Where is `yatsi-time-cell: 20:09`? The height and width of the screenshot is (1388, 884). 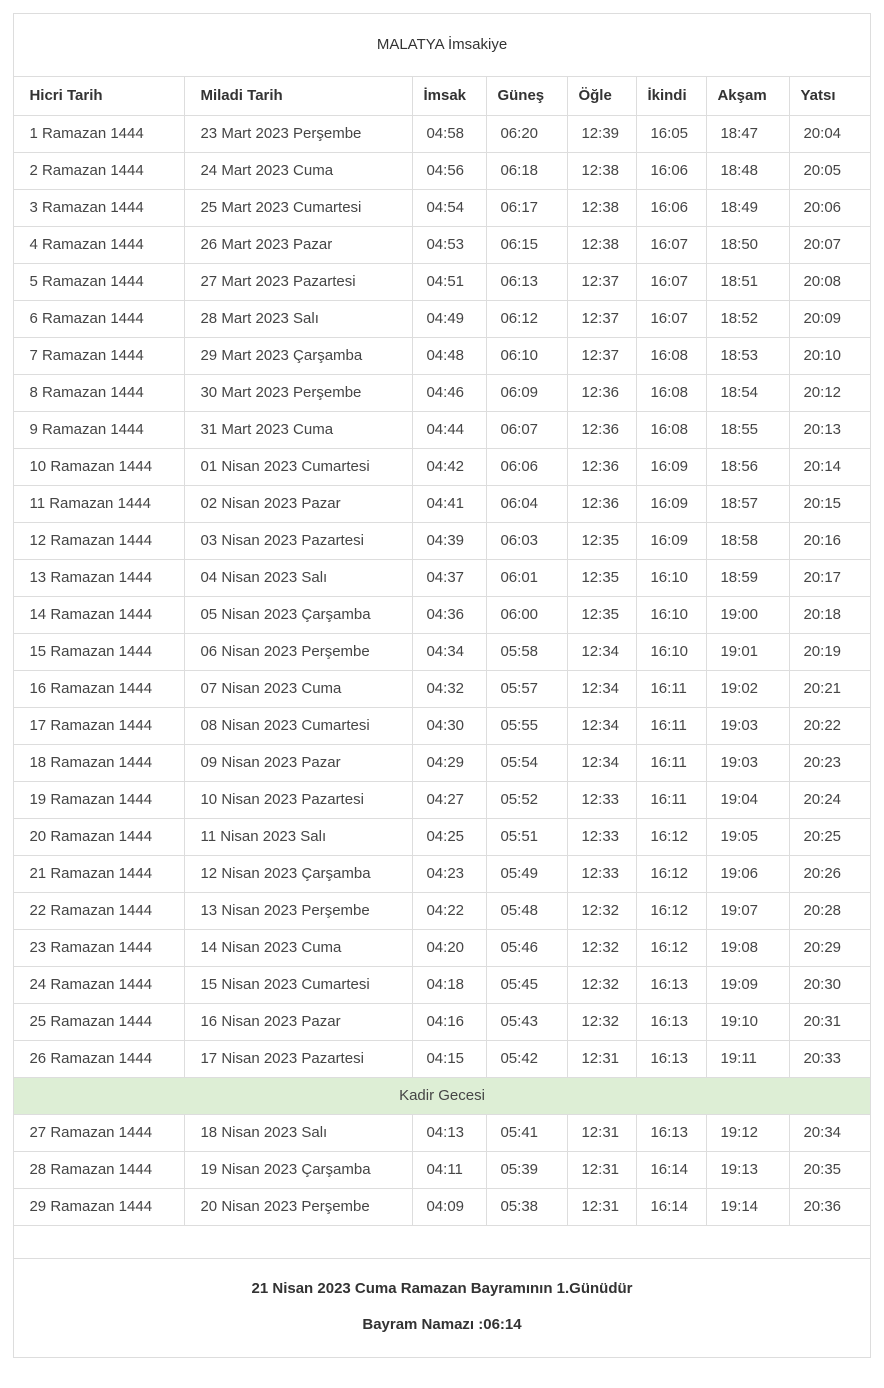 yatsi-time-cell: 20:09 is located at coordinates (830, 319).